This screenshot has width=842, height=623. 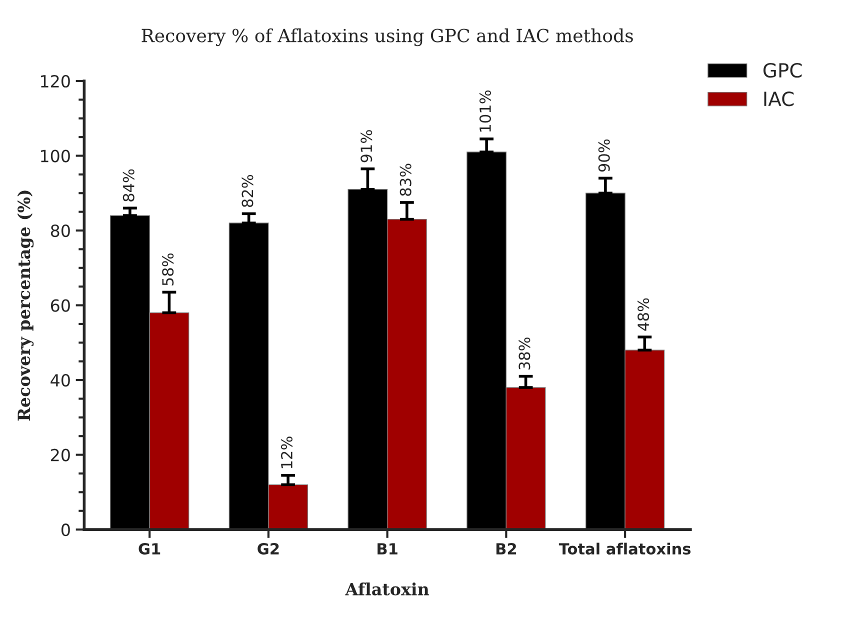 I want to click on data-label: 58%, so click(x=168, y=269).